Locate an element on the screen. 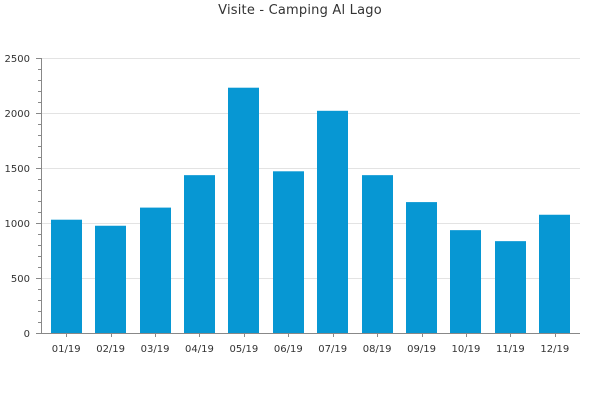 The width and height of the screenshot is (600, 400). y-tick-label: 2000 is located at coordinates (17, 114).